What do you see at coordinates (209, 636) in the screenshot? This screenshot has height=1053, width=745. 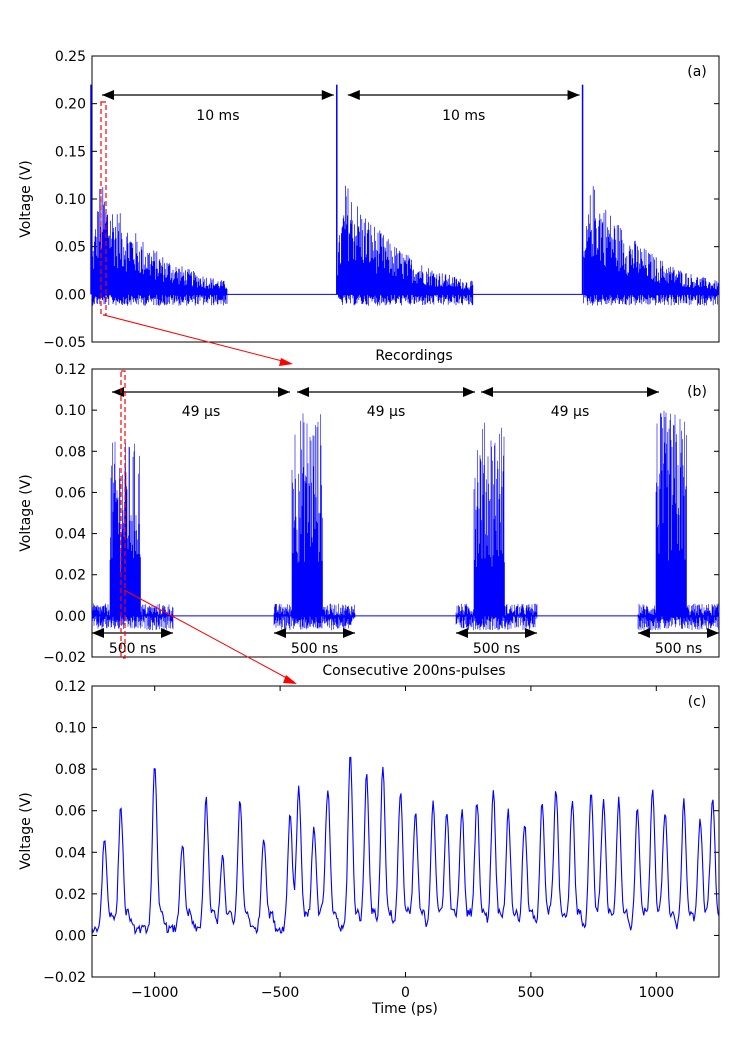 I see `zoom-line-b` at bounding box center [209, 636].